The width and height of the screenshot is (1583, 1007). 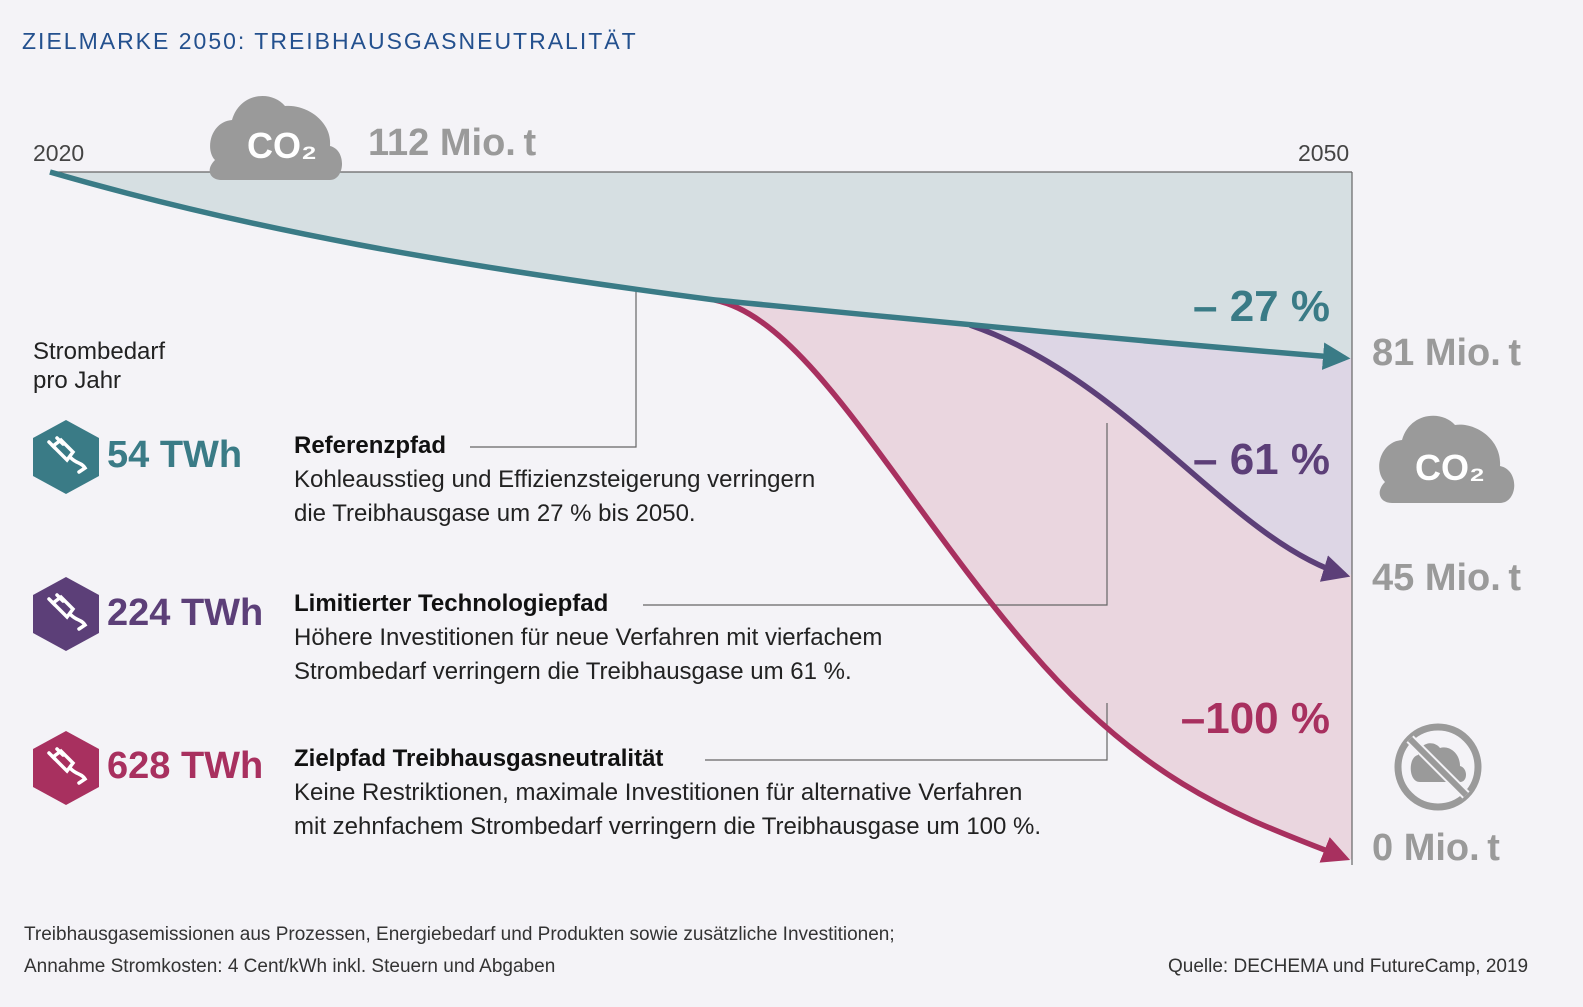 I want to click on end-value-zielpfad: 0 Mio. t, so click(x=1436, y=848).